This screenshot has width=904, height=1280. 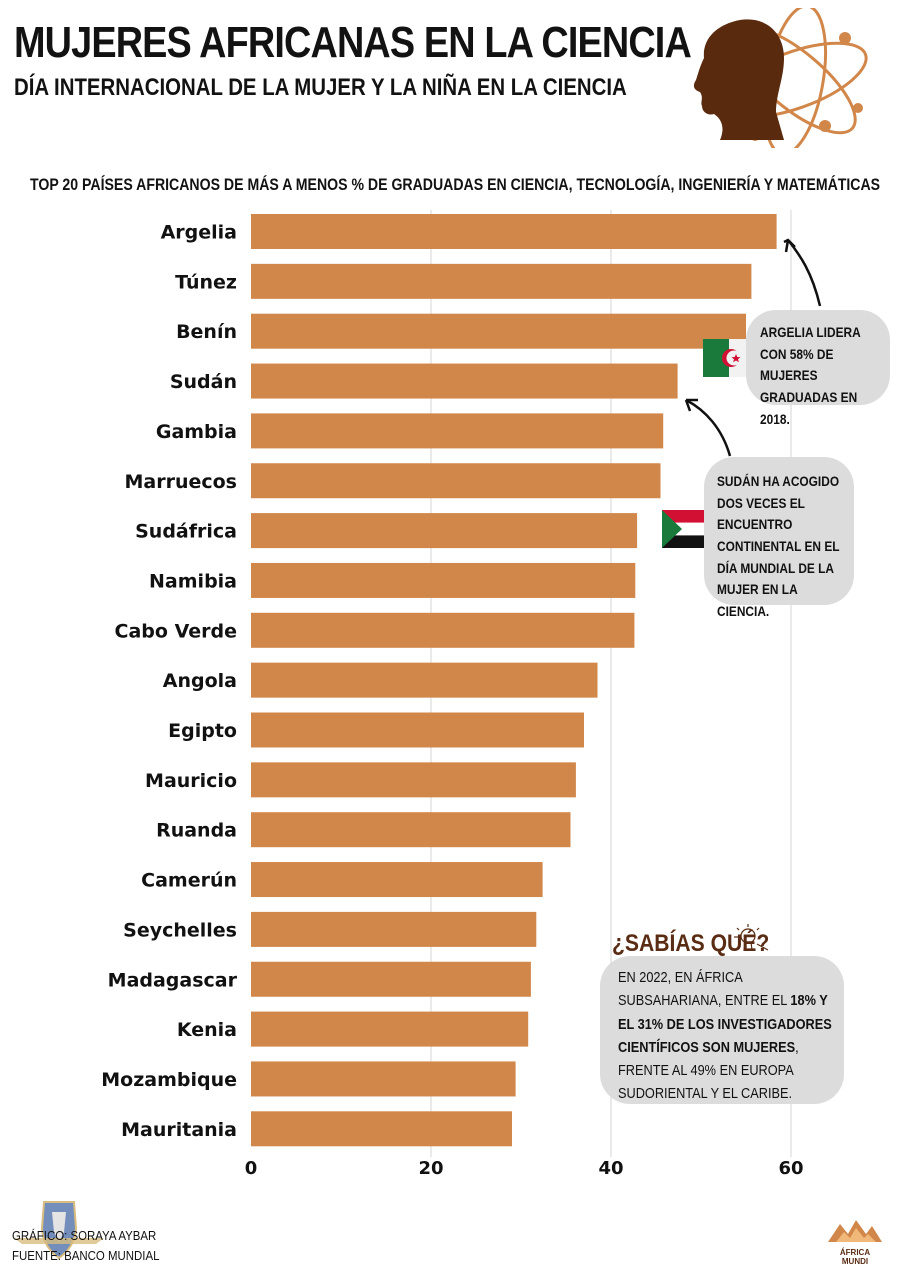 I want to click on category-label: Túnez, so click(x=206, y=282).